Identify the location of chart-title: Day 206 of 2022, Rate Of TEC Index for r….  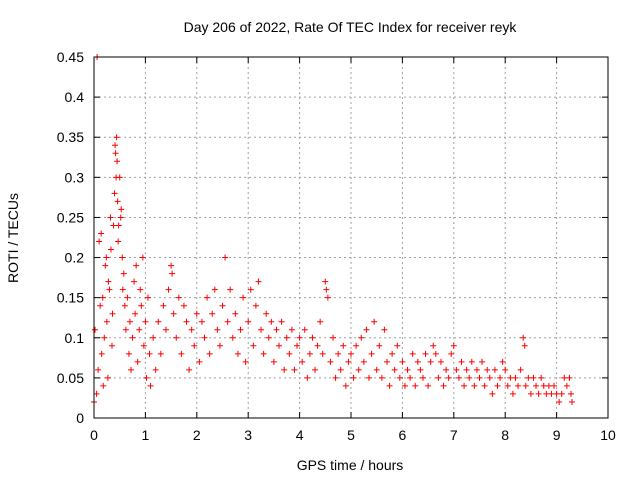
(351, 27).